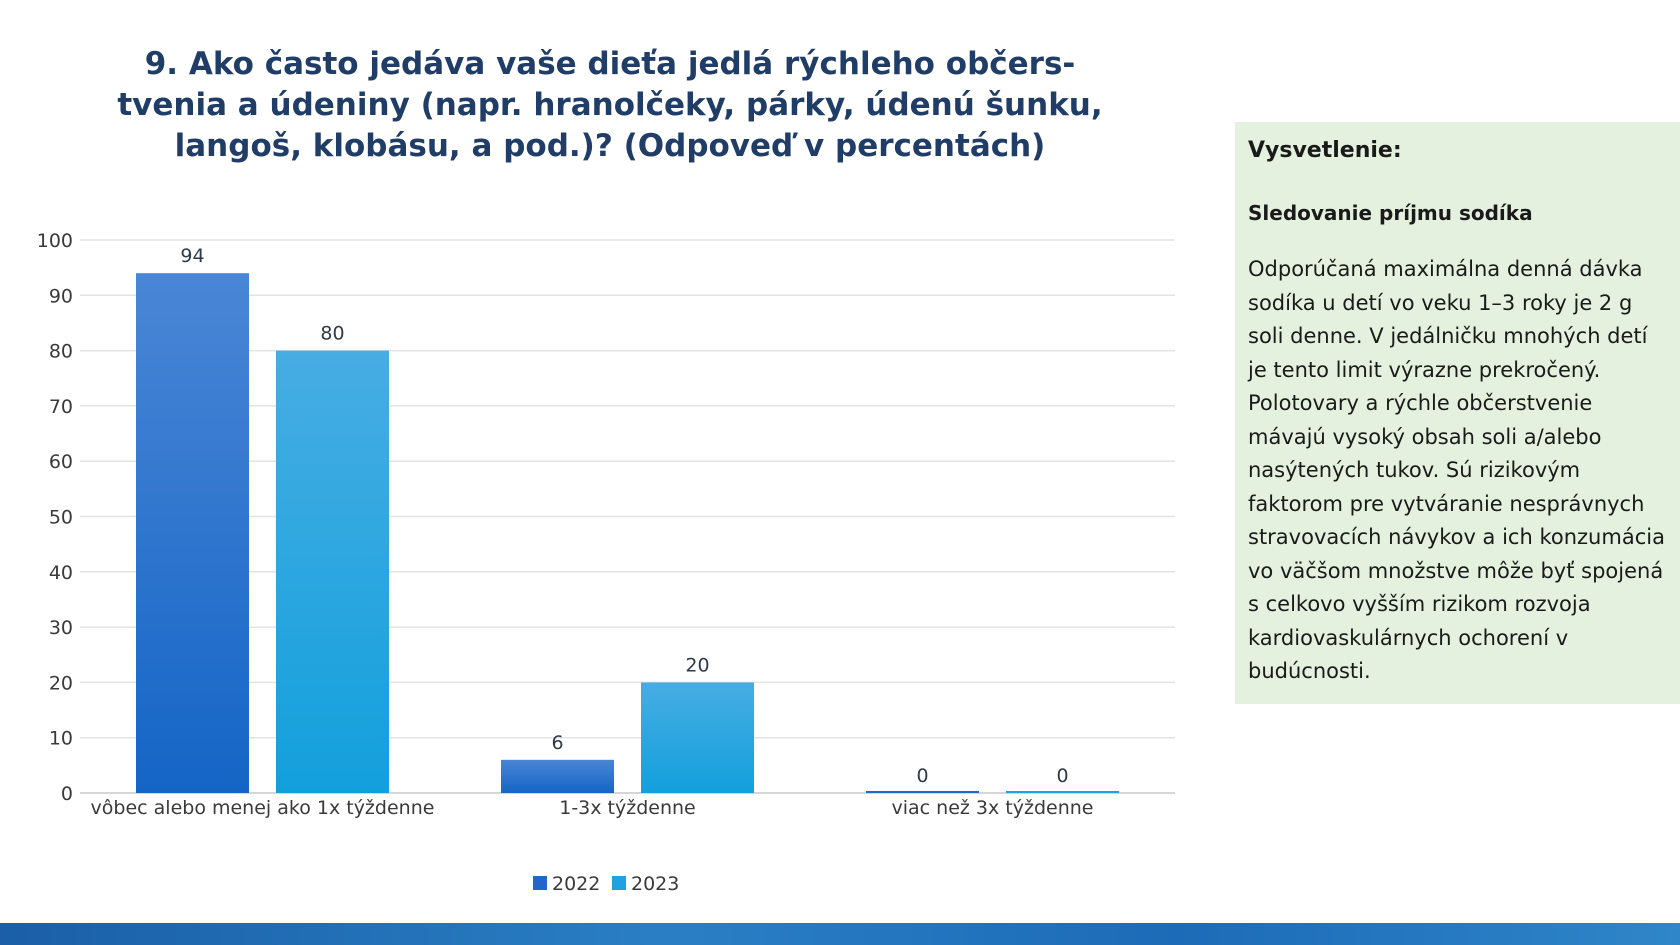 The width and height of the screenshot is (1680, 945). I want to click on y-axis-ticks: 0 10 20 30 40 50 60 70 80 90 100, so click(55, 517).